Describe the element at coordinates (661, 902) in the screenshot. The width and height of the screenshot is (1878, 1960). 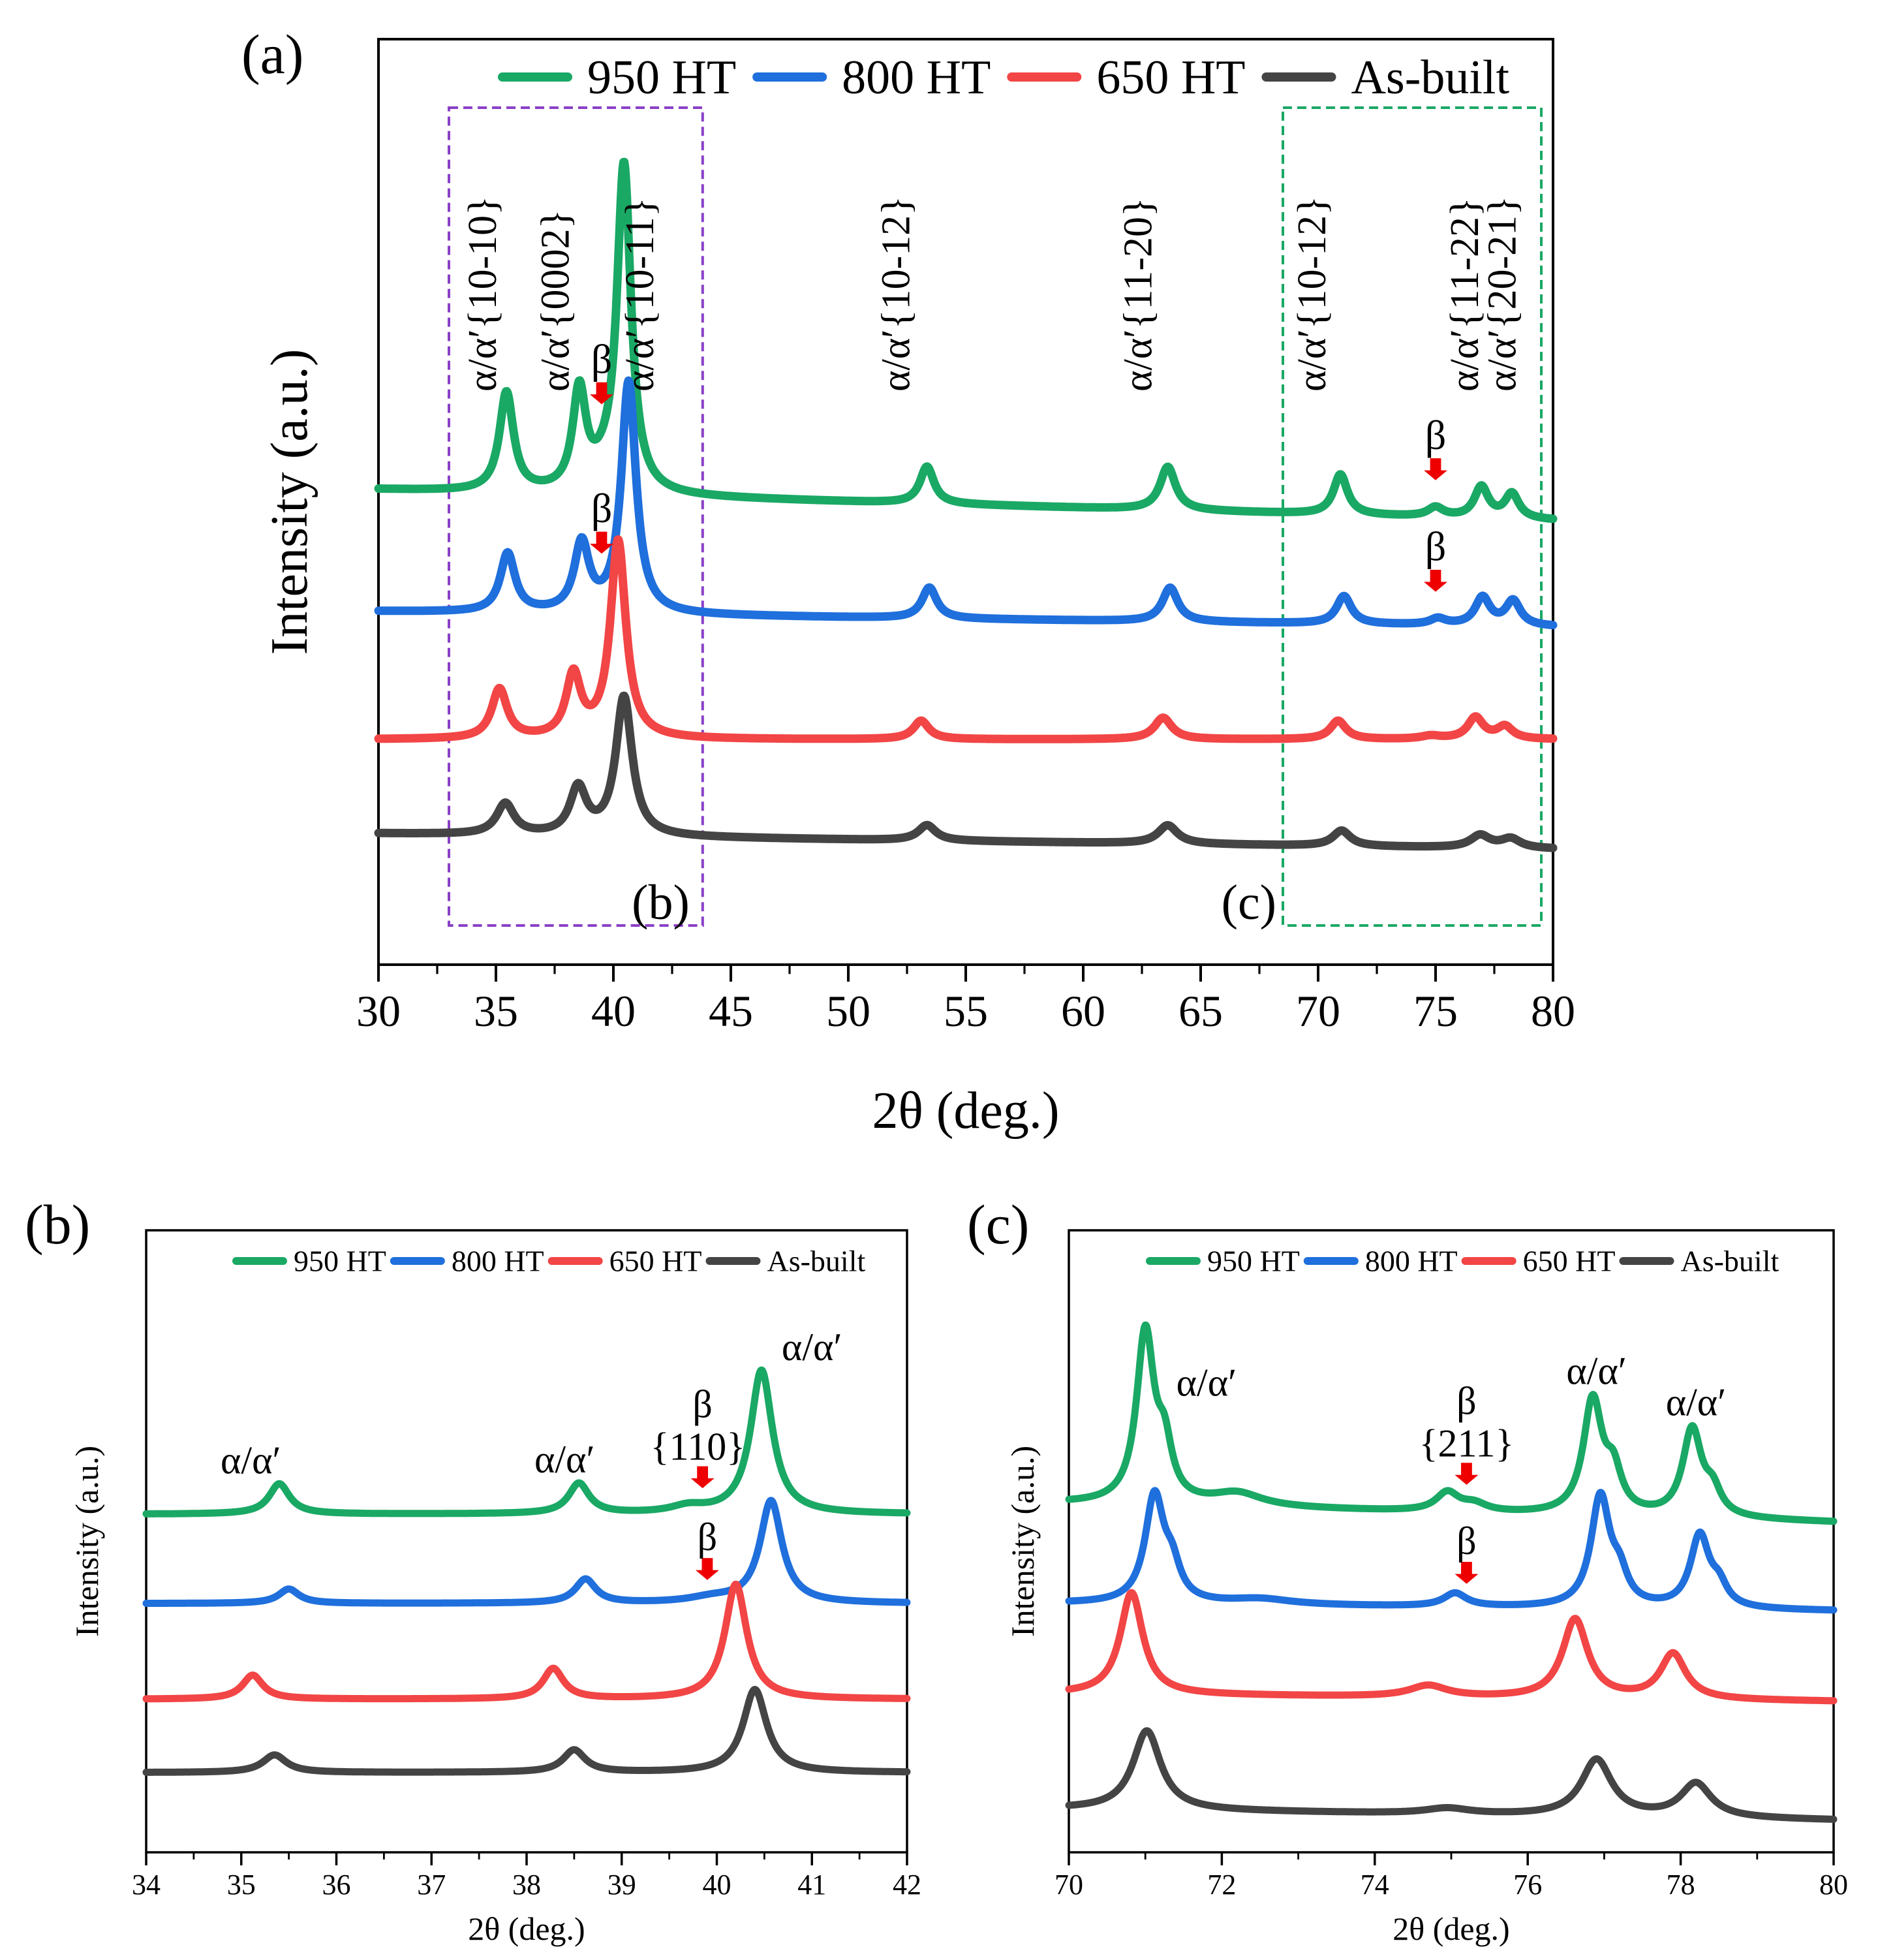
I see `inset-box-label: (b)` at that location.